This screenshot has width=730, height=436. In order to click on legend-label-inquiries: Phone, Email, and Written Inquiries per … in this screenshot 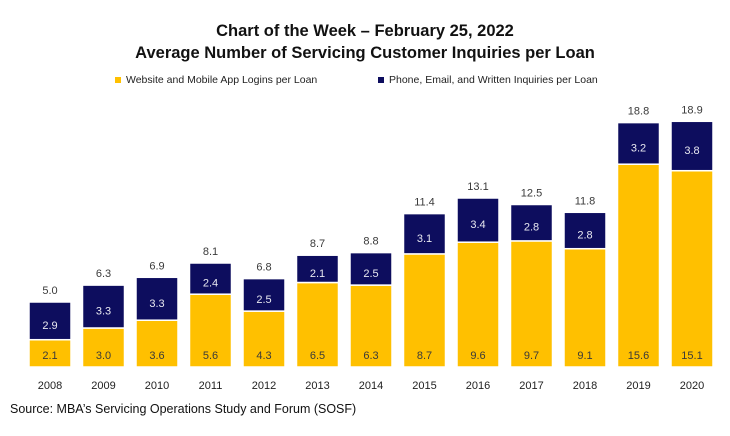, I will do `click(493, 80)`.